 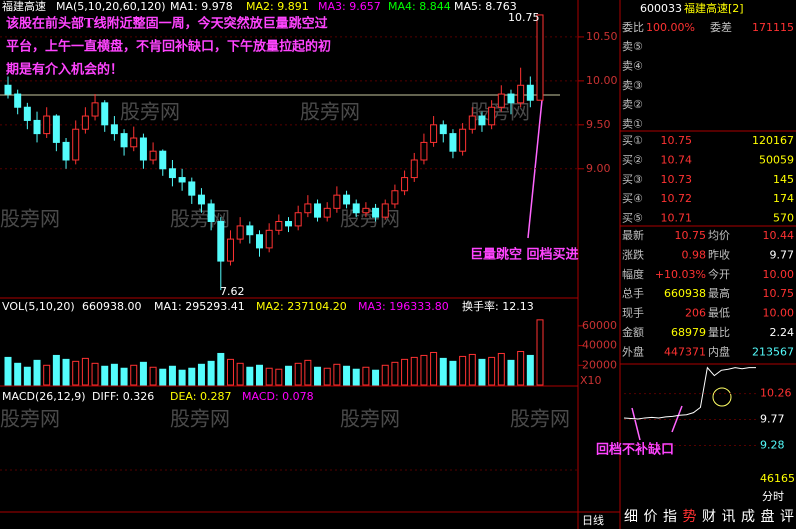 What do you see at coordinates (111, 6) in the screenshot?
I see `label: MA(5,10,20,60,120)` at bounding box center [111, 6].